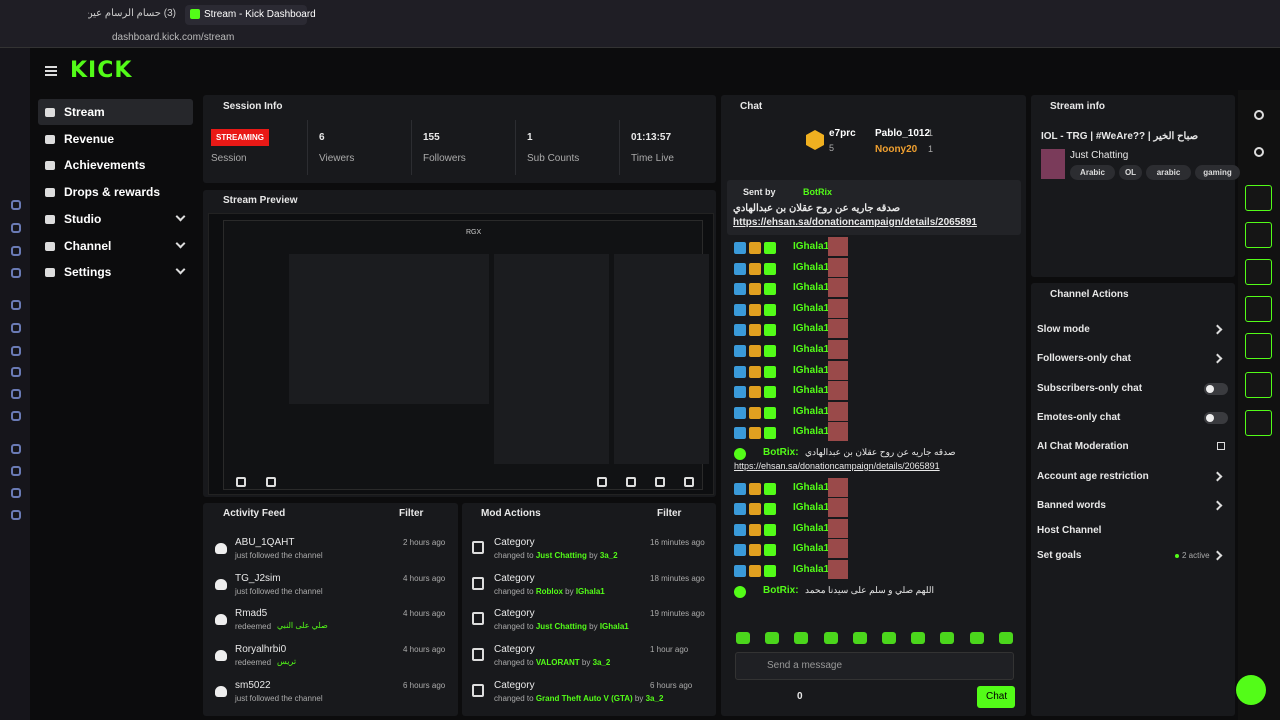  What do you see at coordinates (1069, 530) in the screenshot?
I see `action-label: Host Channel` at bounding box center [1069, 530].